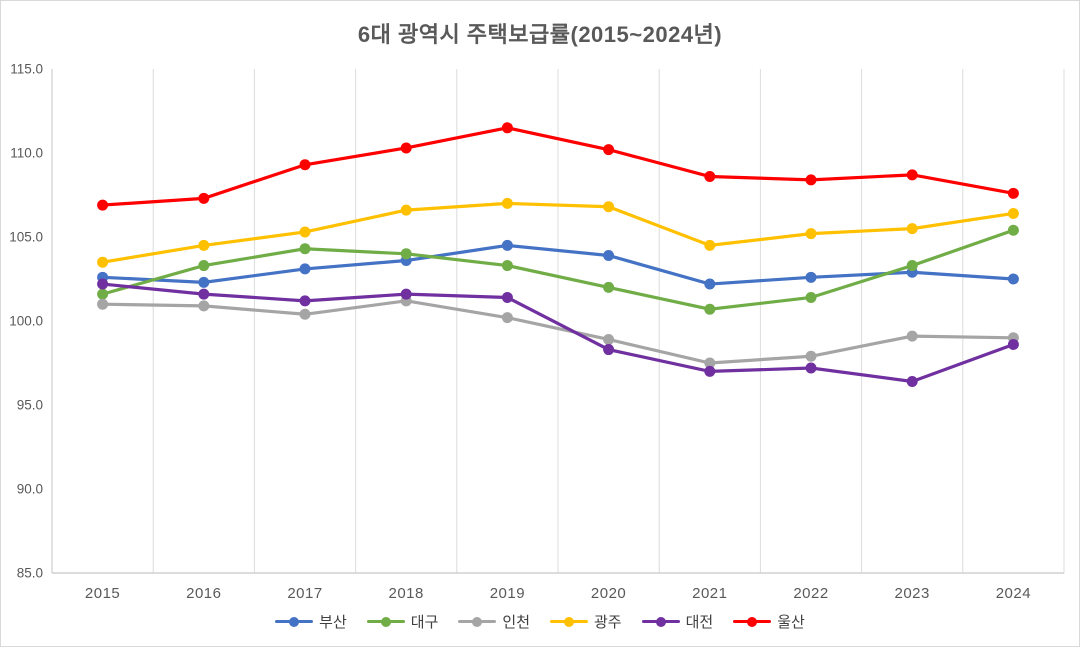  Describe the element at coordinates (810, 593) in the screenshot. I see `x-tick-label: 2022` at that location.